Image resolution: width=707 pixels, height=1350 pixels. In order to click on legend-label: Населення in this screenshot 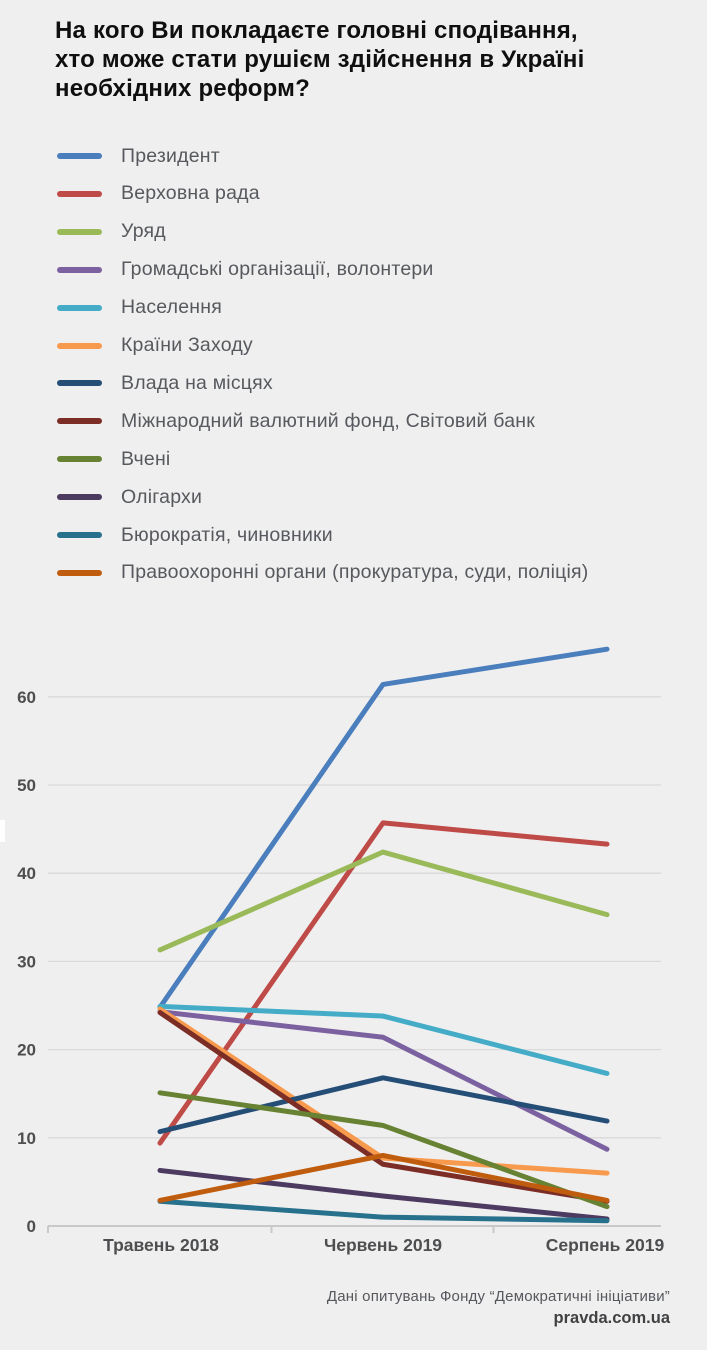, I will do `click(171, 307)`.